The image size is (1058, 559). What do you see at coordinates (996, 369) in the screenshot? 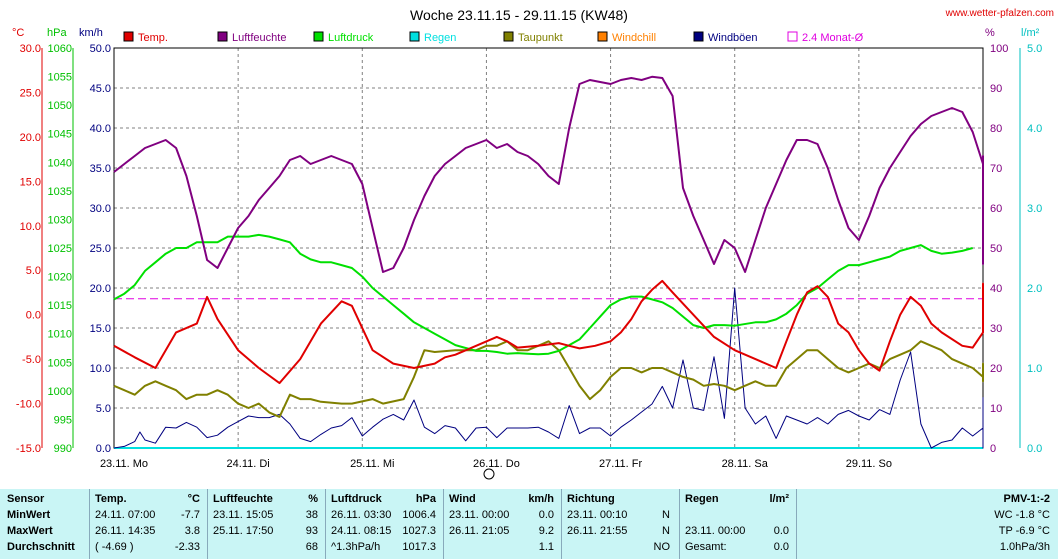
I see `humidity-tick-label: 20` at bounding box center [996, 369].